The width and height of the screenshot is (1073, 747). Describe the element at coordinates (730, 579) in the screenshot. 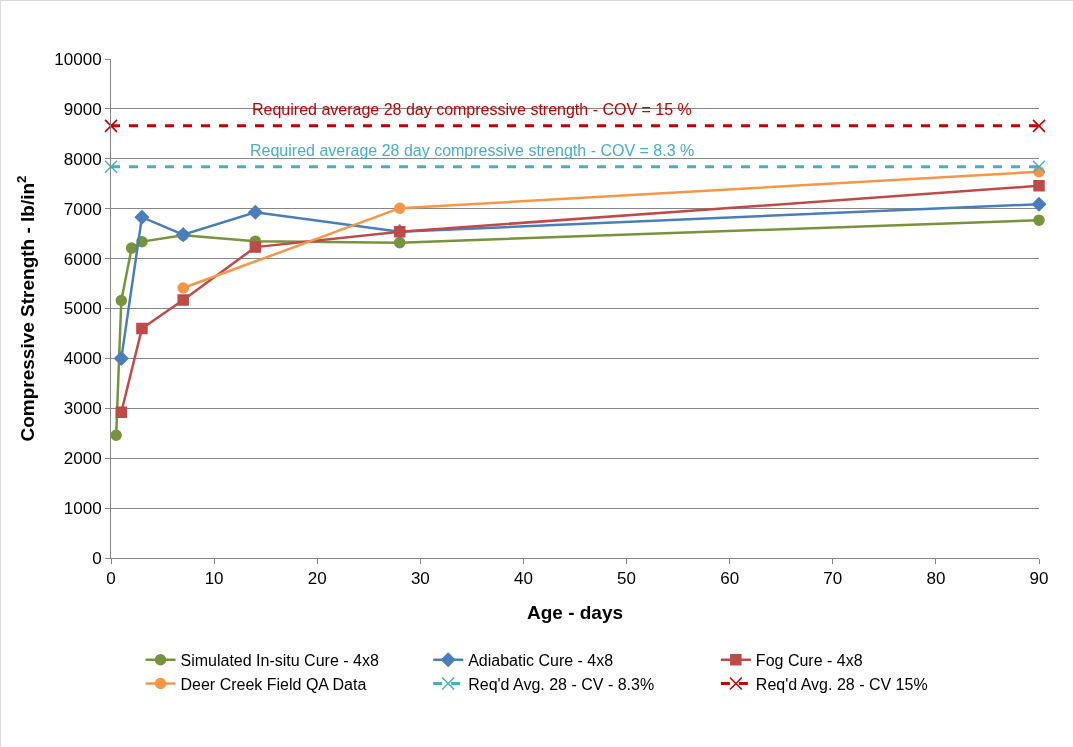

I see `x-tick-label: 60` at that location.